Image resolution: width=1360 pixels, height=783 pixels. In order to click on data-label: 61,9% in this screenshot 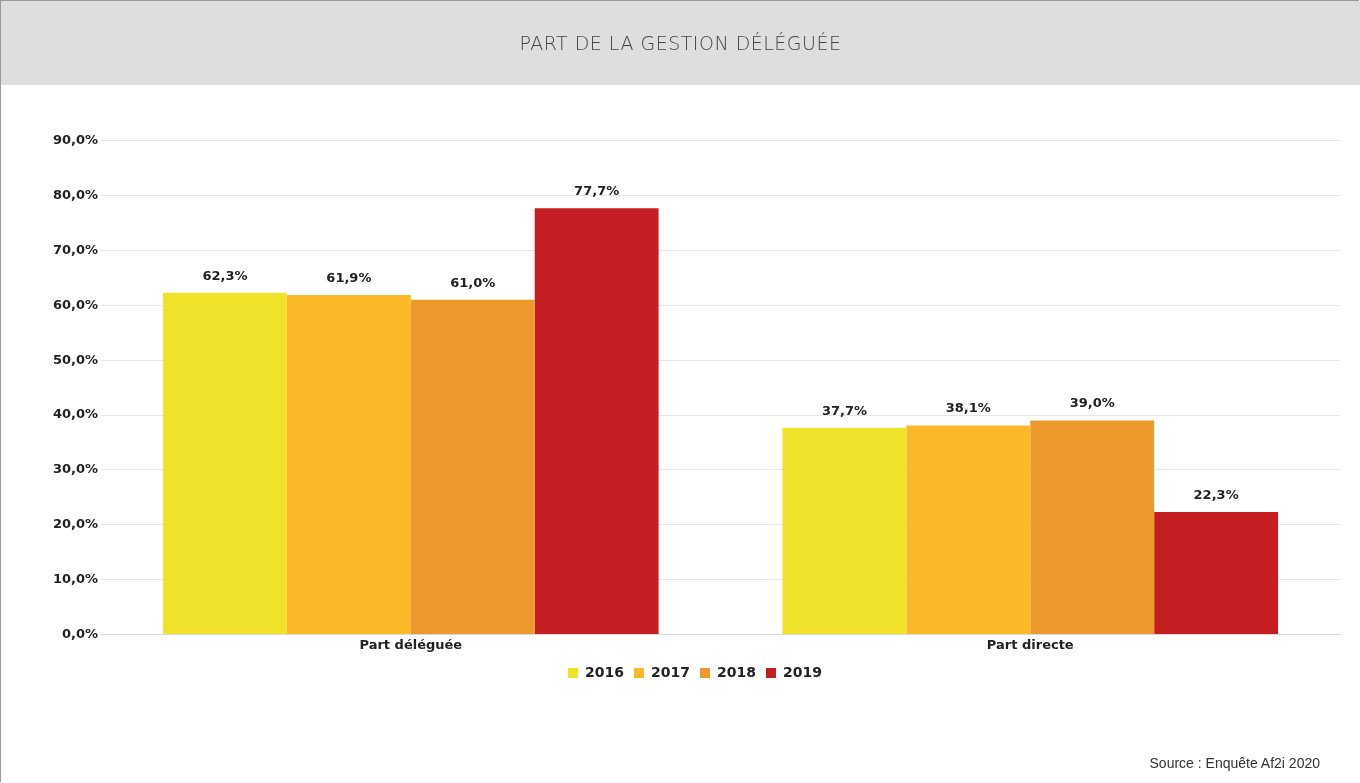, I will do `click(349, 277)`.